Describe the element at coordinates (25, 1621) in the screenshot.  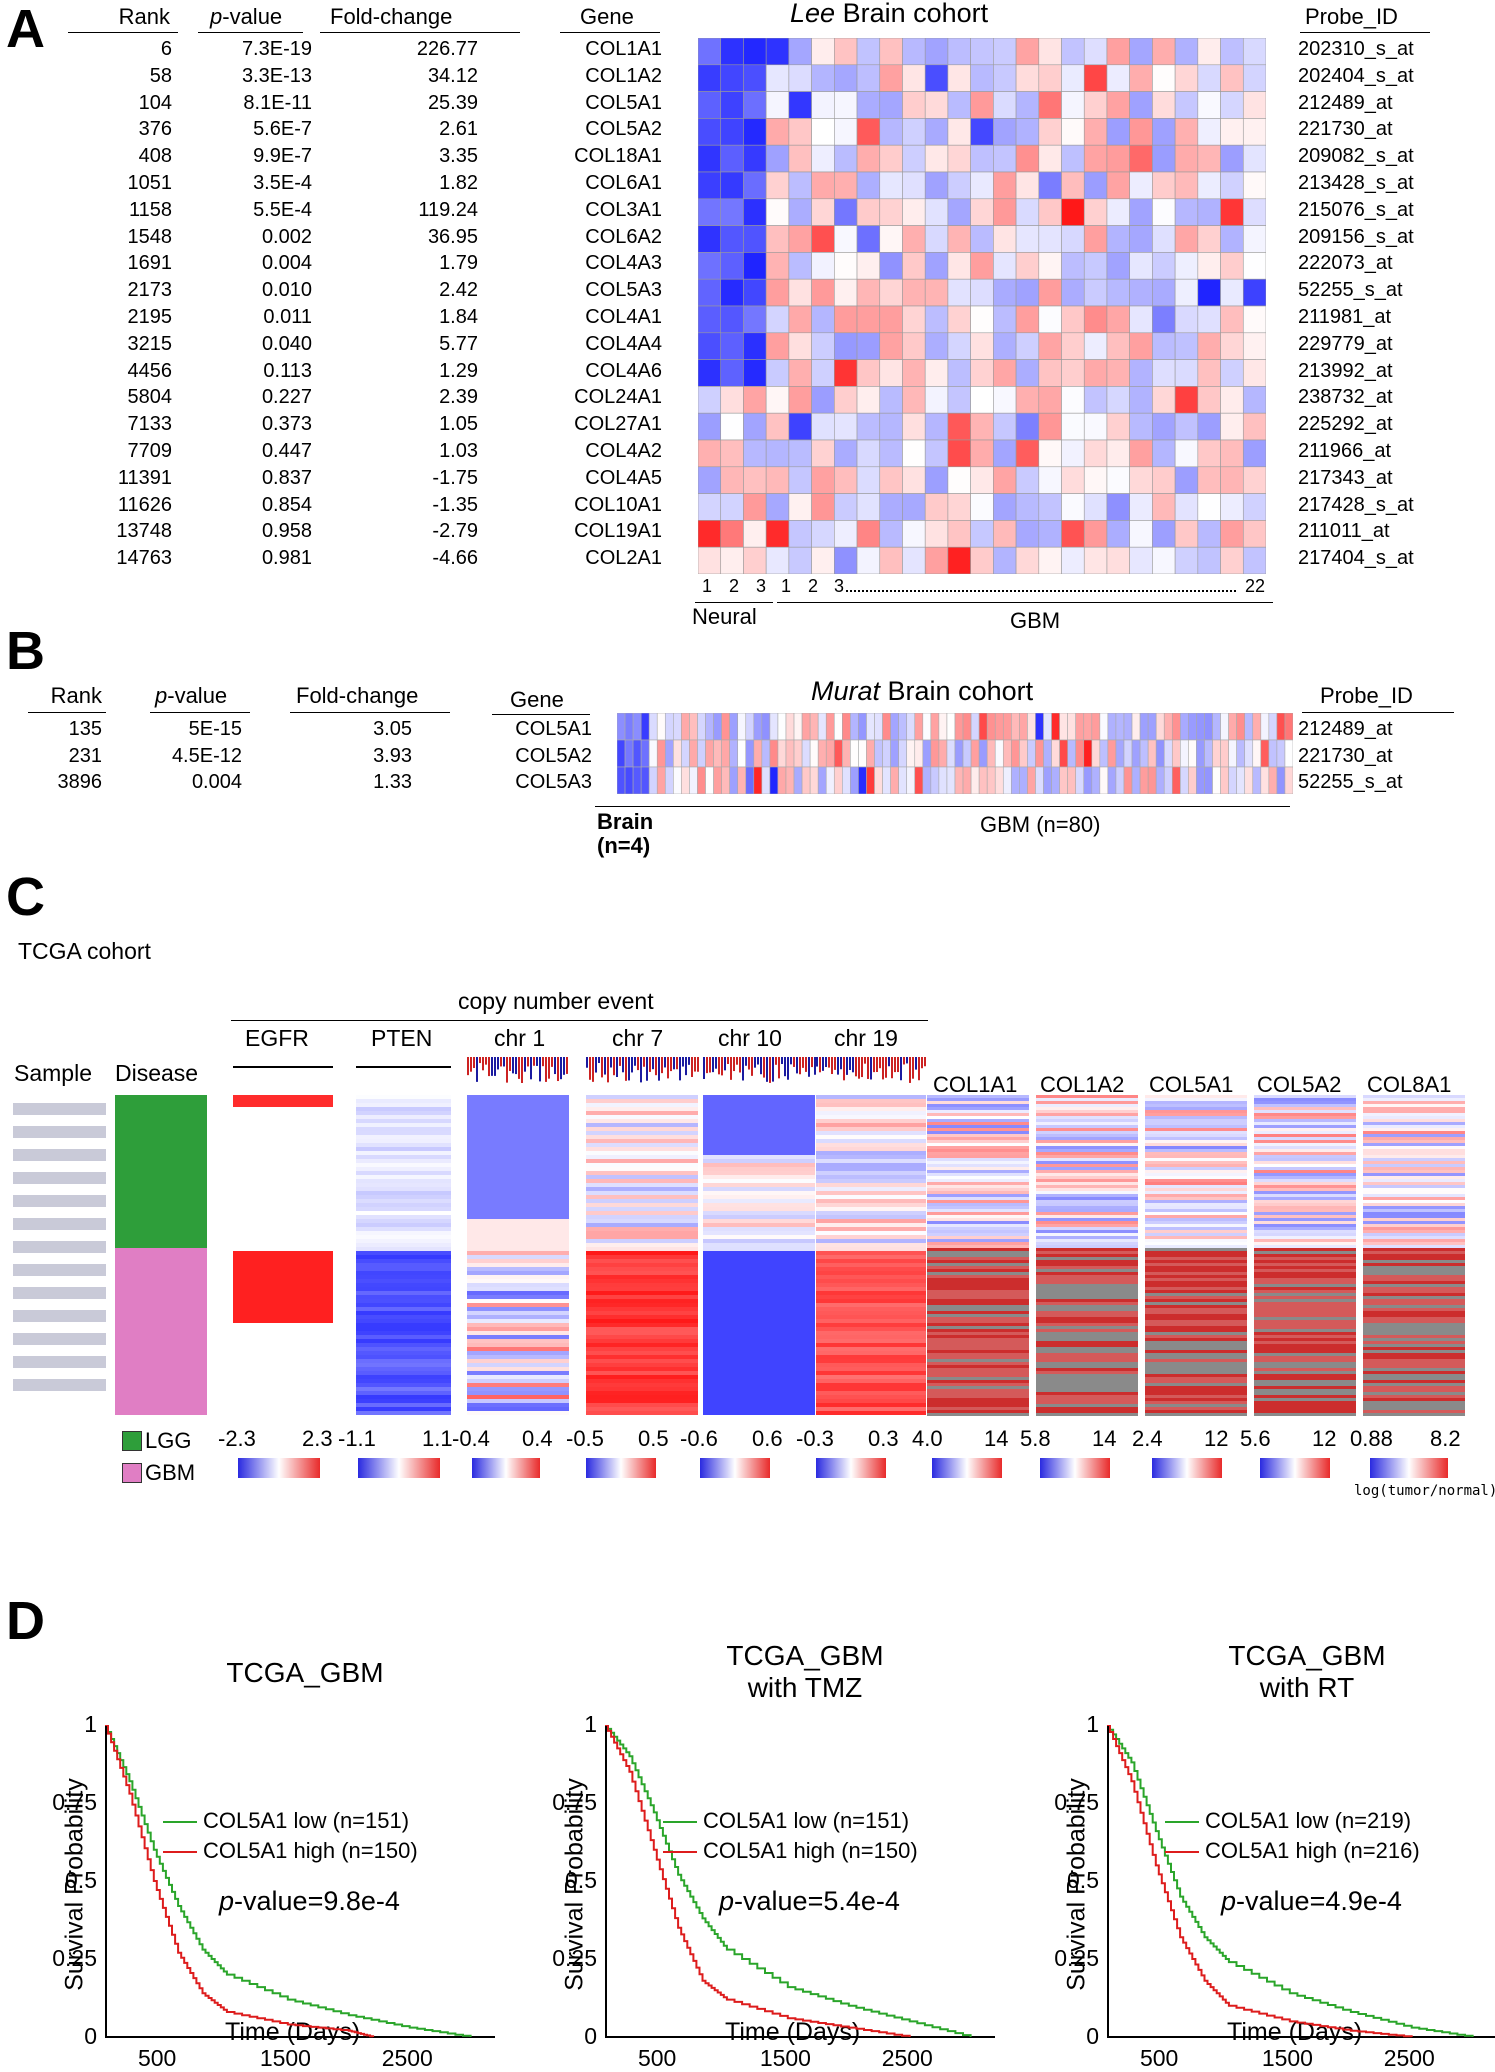
I see `panel-d-label: D` at that location.